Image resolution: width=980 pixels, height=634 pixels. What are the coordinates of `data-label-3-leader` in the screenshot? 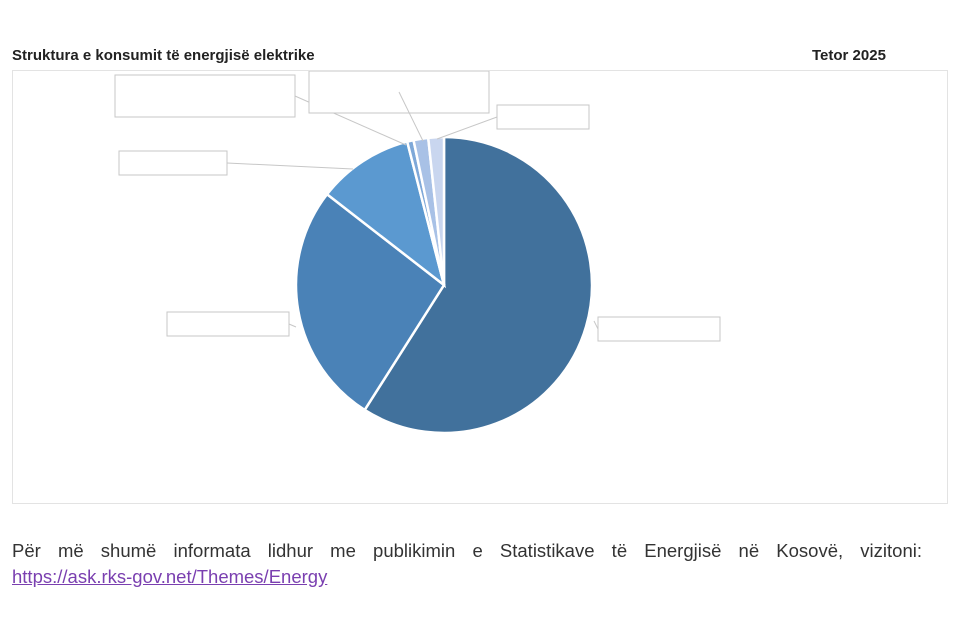 It's located at (290, 166).